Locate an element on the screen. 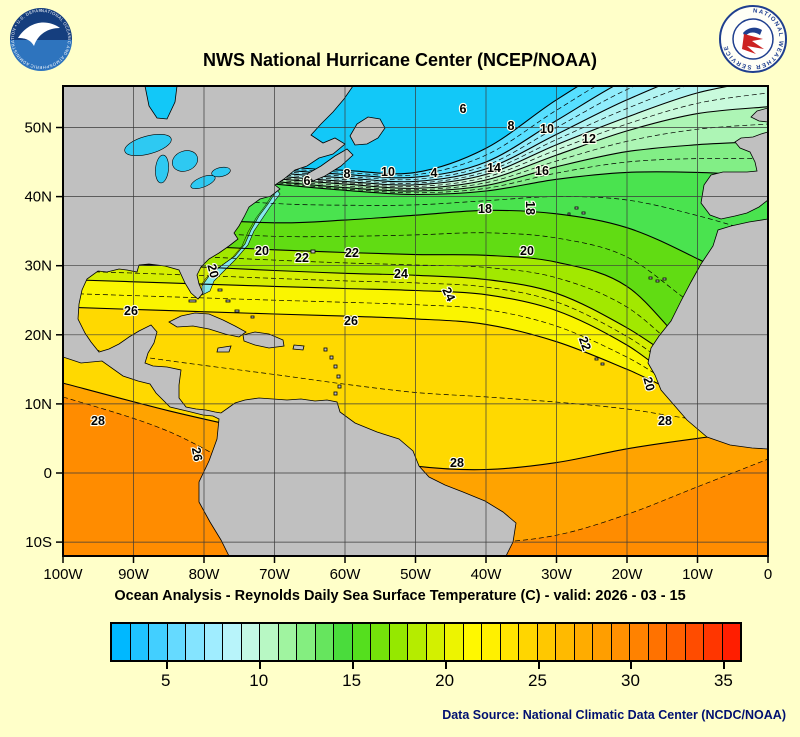 Image resolution: width=800 pixels, height=737 pixels. nws-cloud-icon is located at coordinates (752, 32).